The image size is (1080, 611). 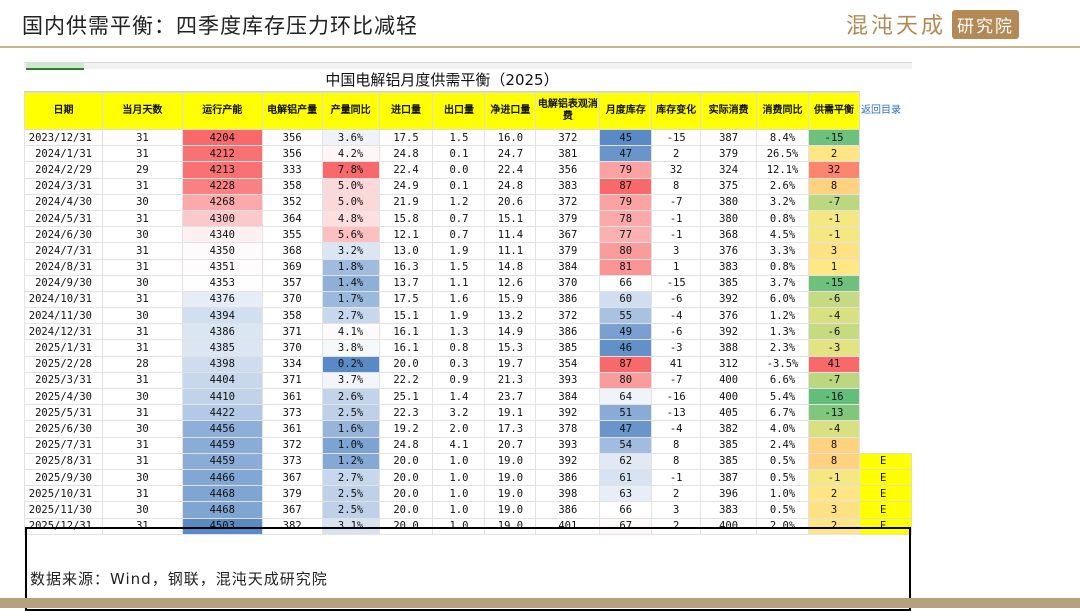 What do you see at coordinates (676, 445) in the screenshot?
I see `inventory-change-cell: 8` at bounding box center [676, 445].